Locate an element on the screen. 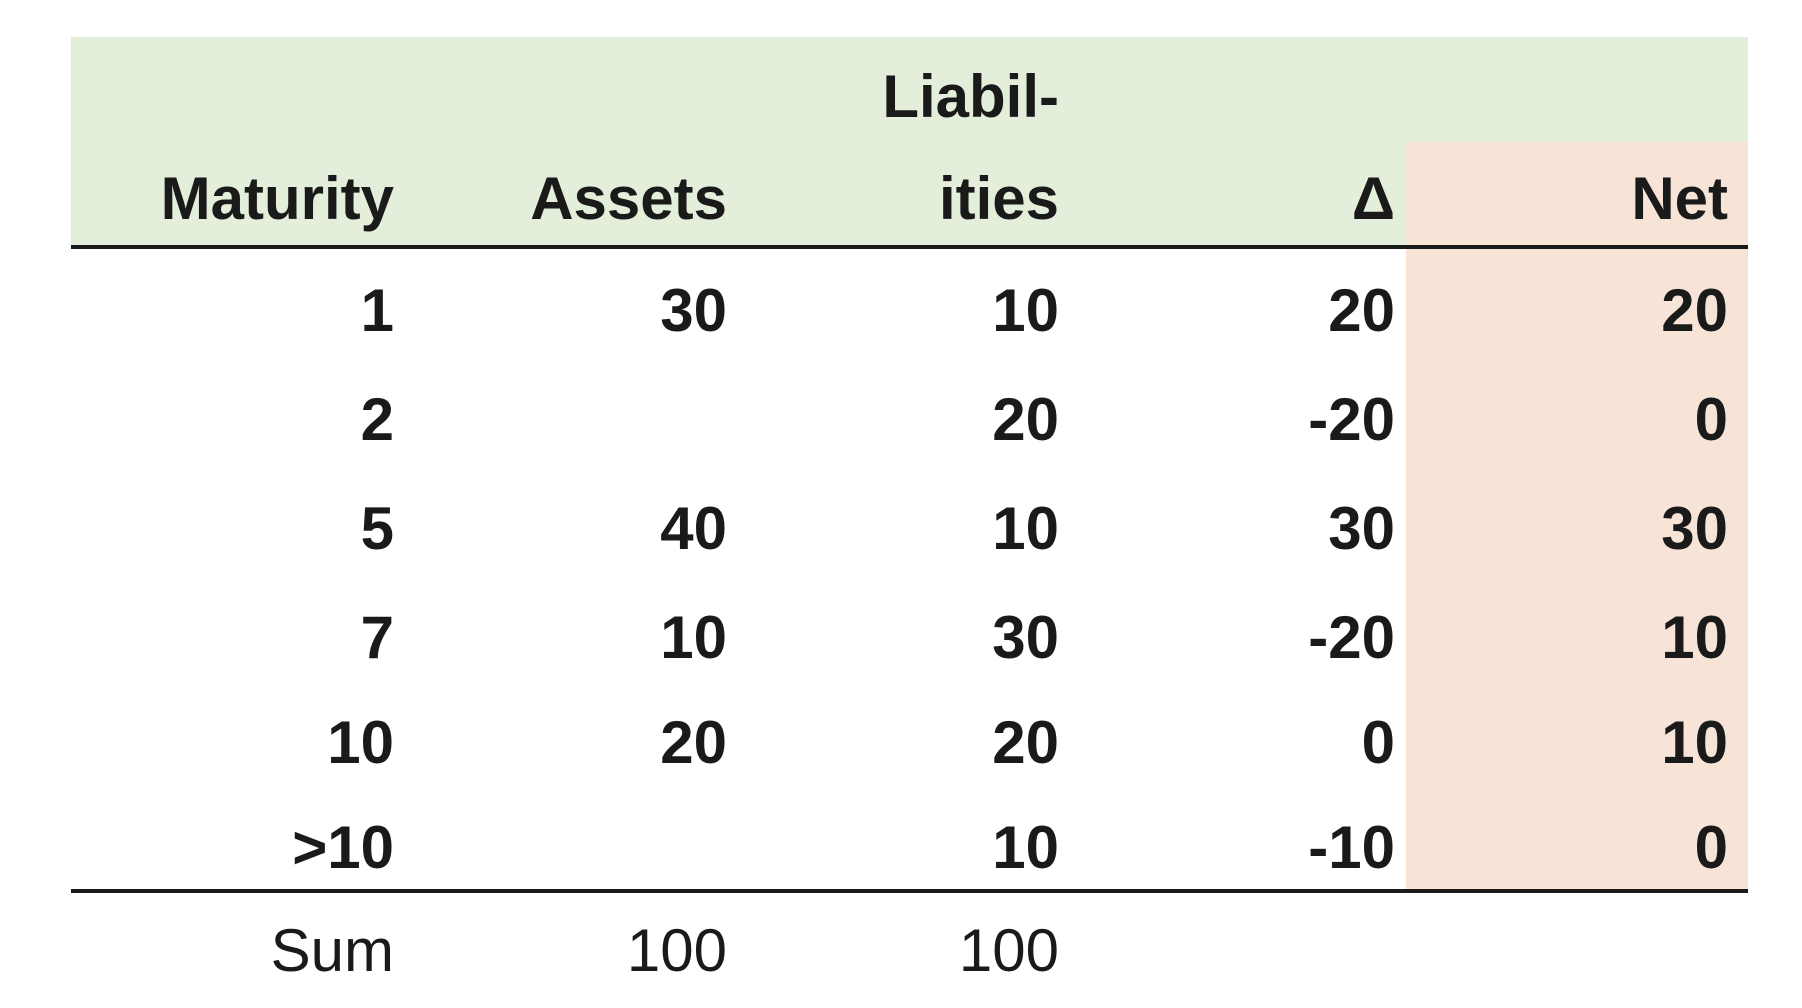 This screenshot has height=1008, width=1802. header-line1-liabilities: Liabil- is located at coordinates (970, 96).